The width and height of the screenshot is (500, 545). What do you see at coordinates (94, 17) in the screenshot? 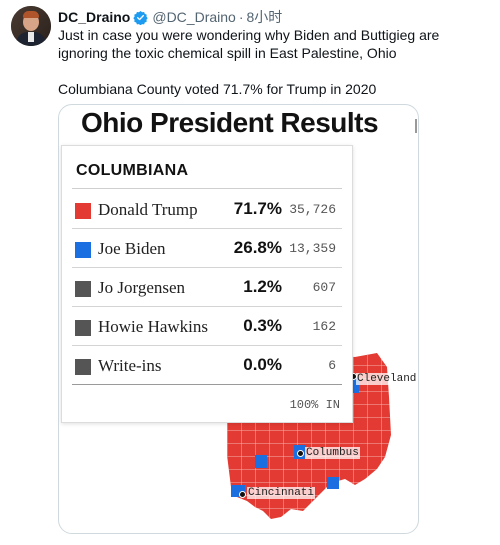
I see `author-name: DC_Draino` at bounding box center [94, 17].